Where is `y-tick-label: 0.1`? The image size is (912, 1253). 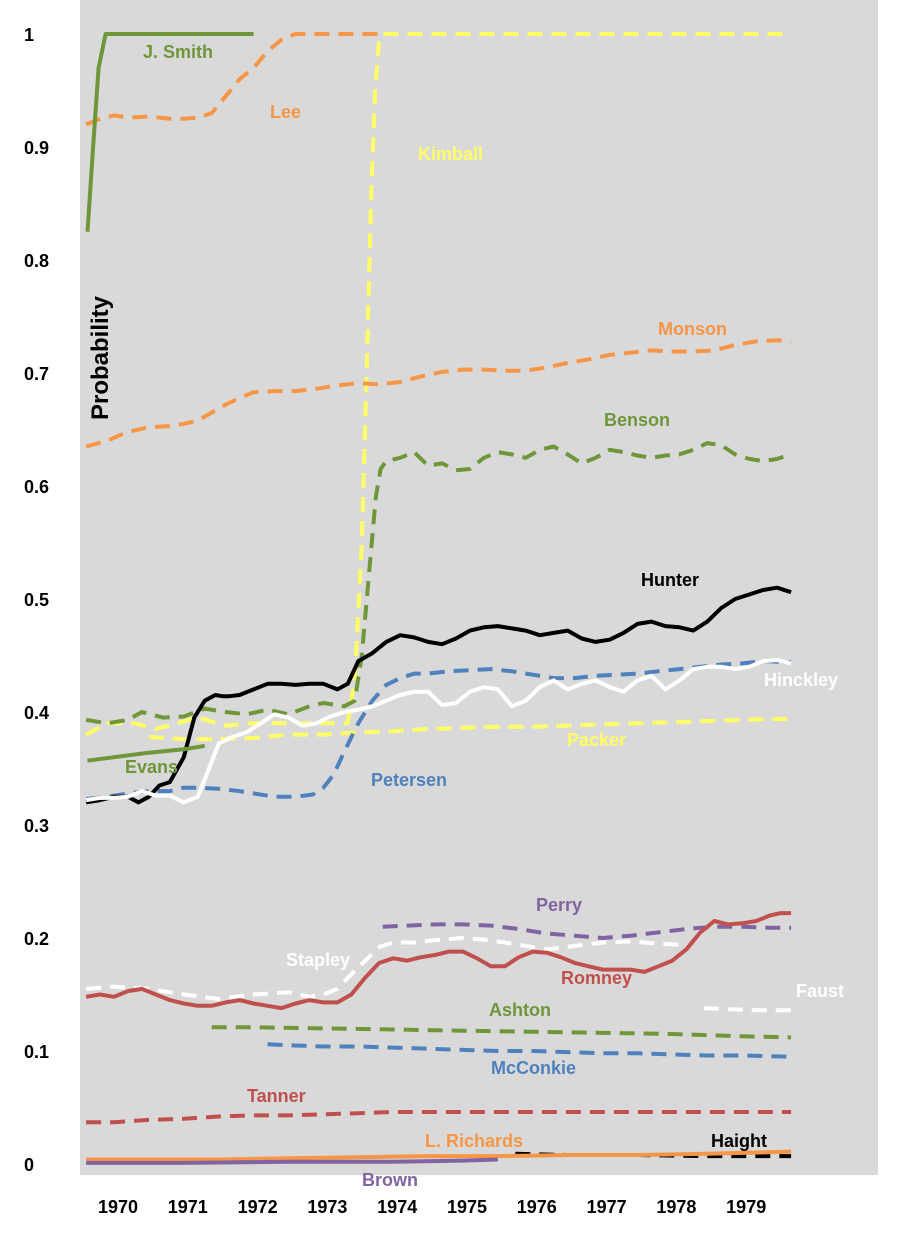
y-tick-label: 0.1 is located at coordinates (36, 1052).